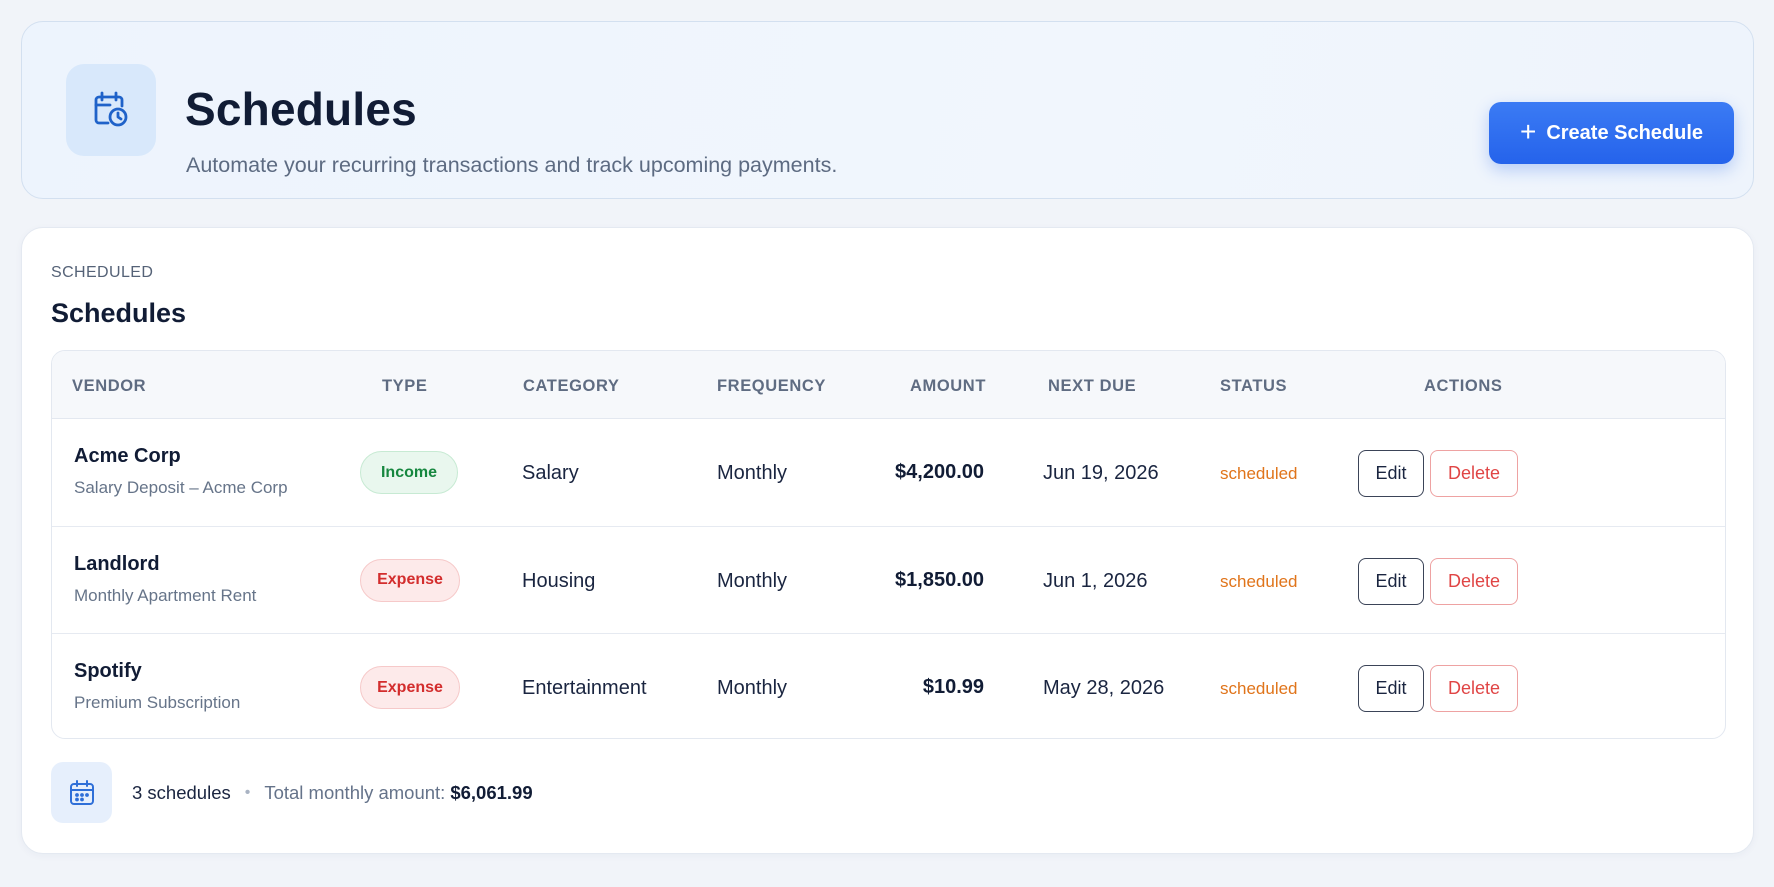 The image size is (1774, 887). Describe the element at coordinates (111, 110) in the screenshot. I see `calendar-clock-icon` at that location.